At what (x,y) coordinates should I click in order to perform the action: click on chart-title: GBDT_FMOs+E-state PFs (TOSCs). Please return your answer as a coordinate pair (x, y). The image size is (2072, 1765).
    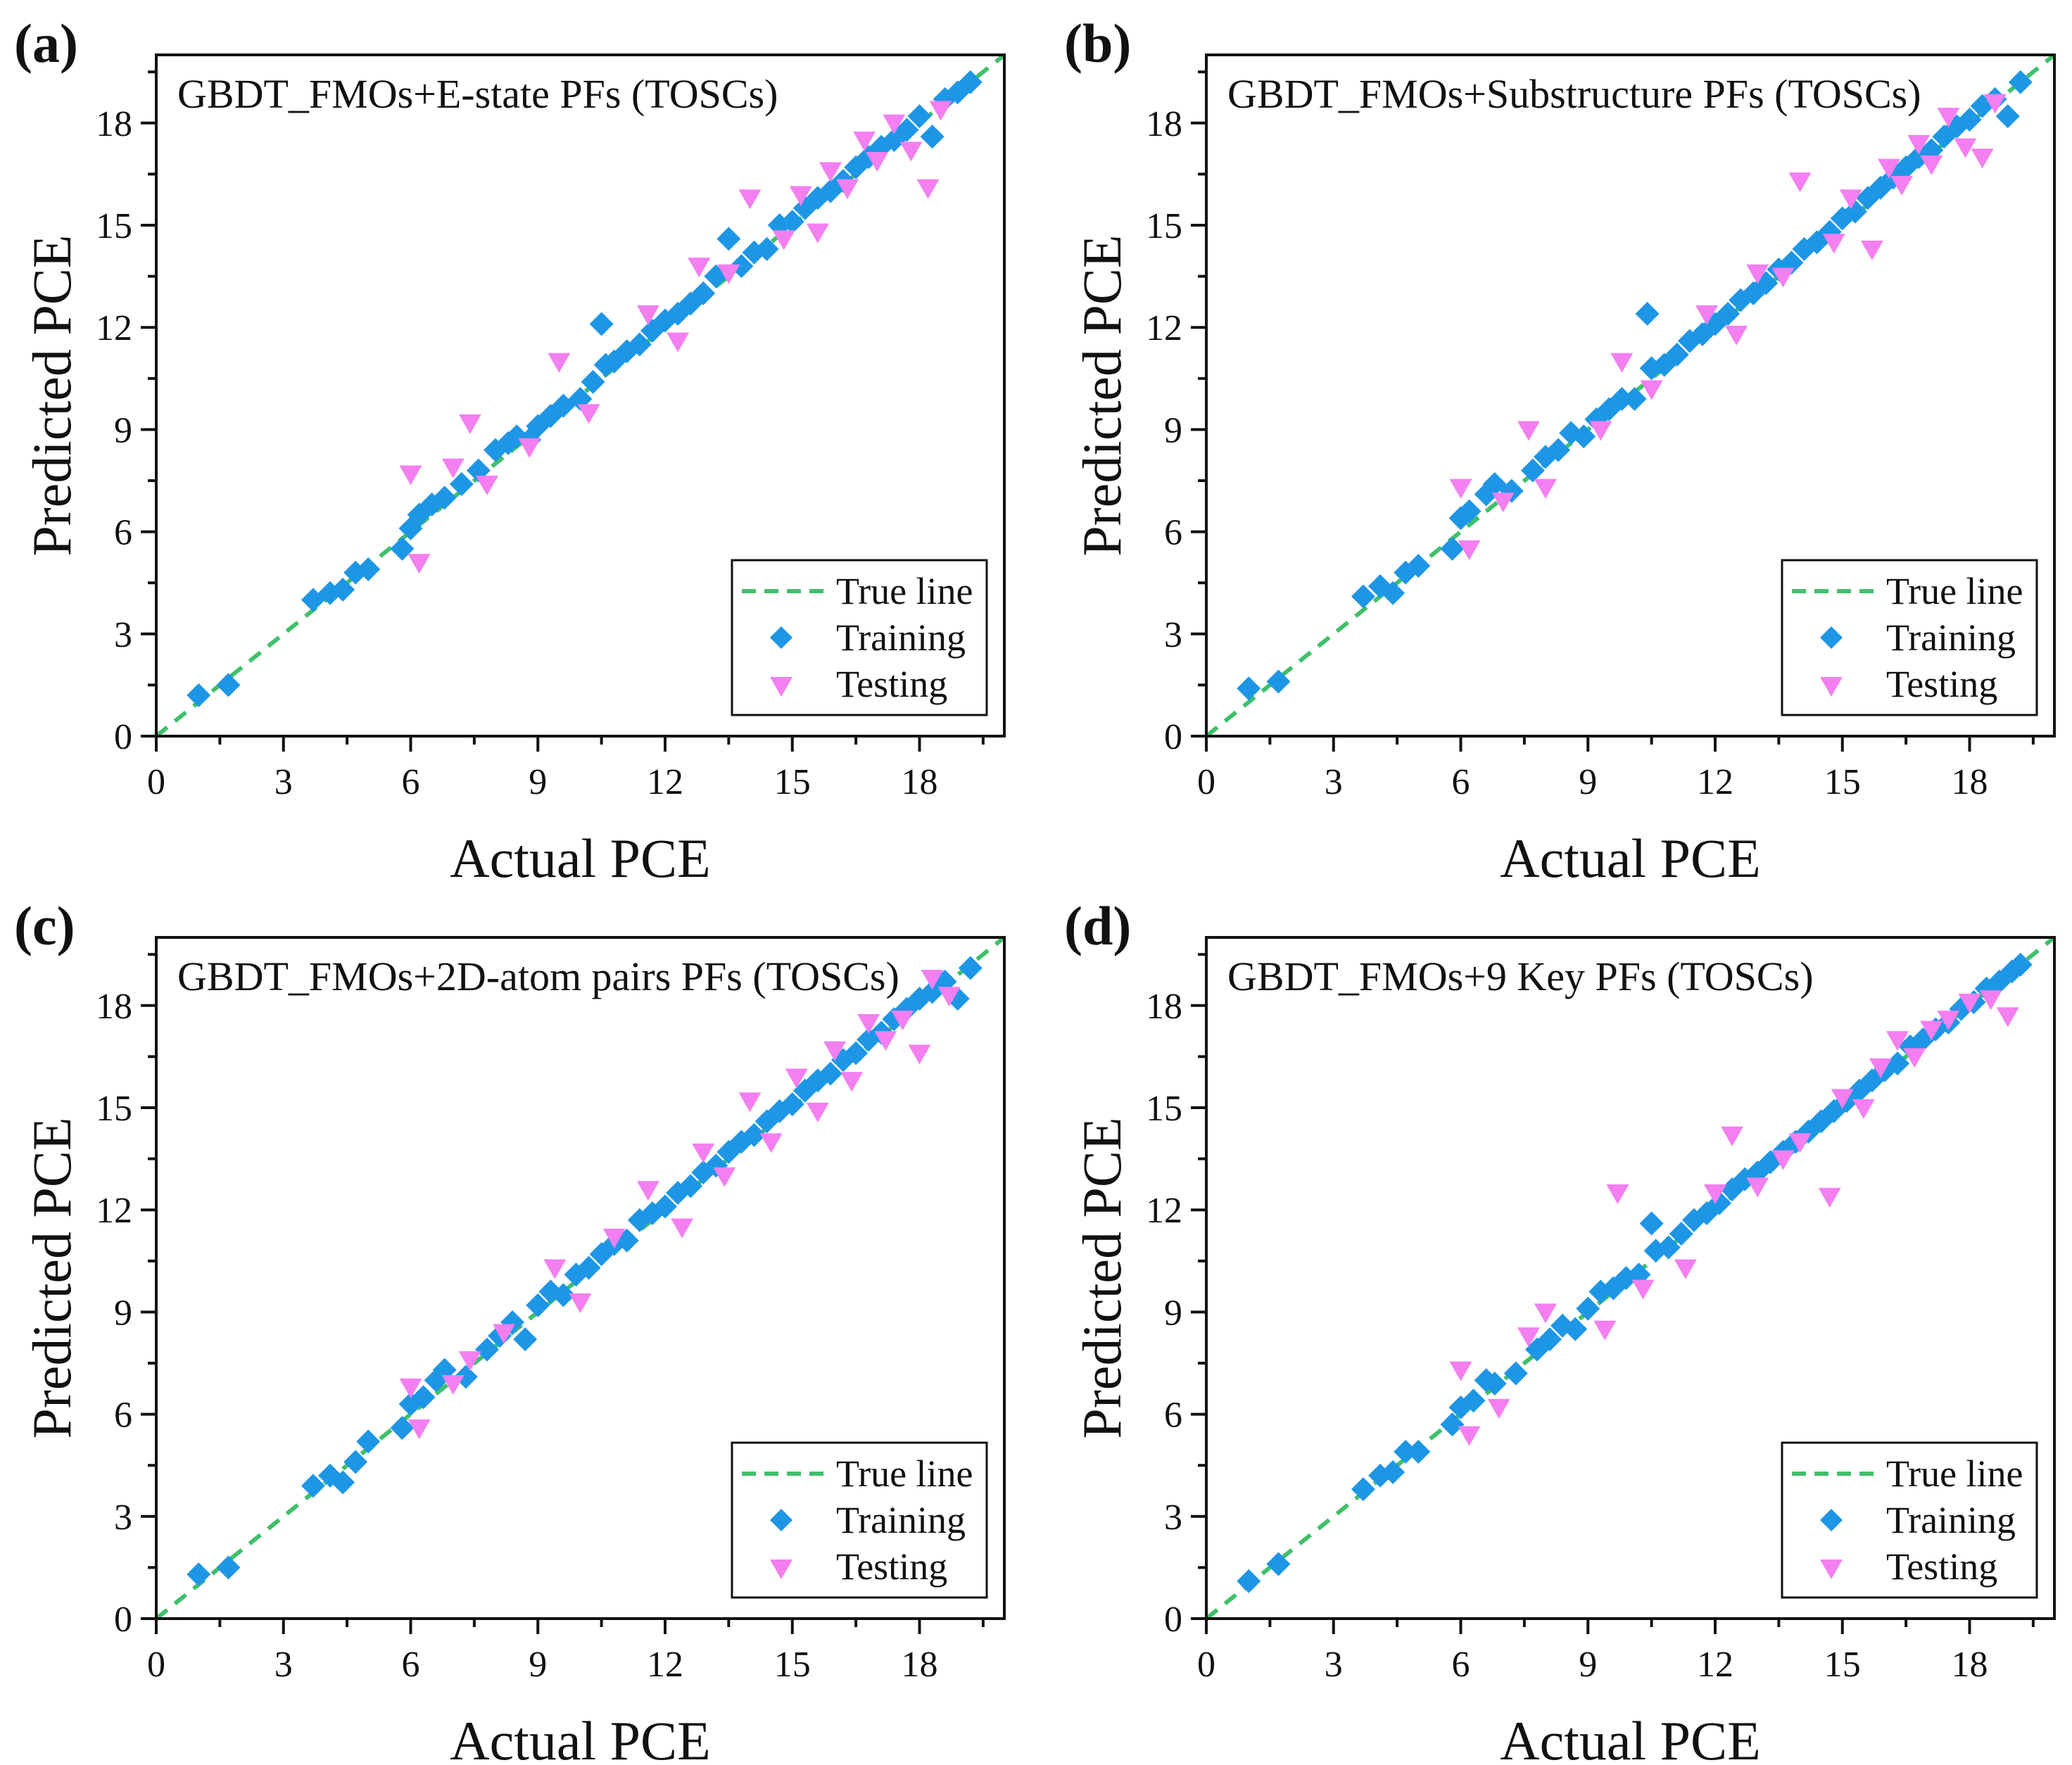
    Looking at the image, I should click on (478, 94).